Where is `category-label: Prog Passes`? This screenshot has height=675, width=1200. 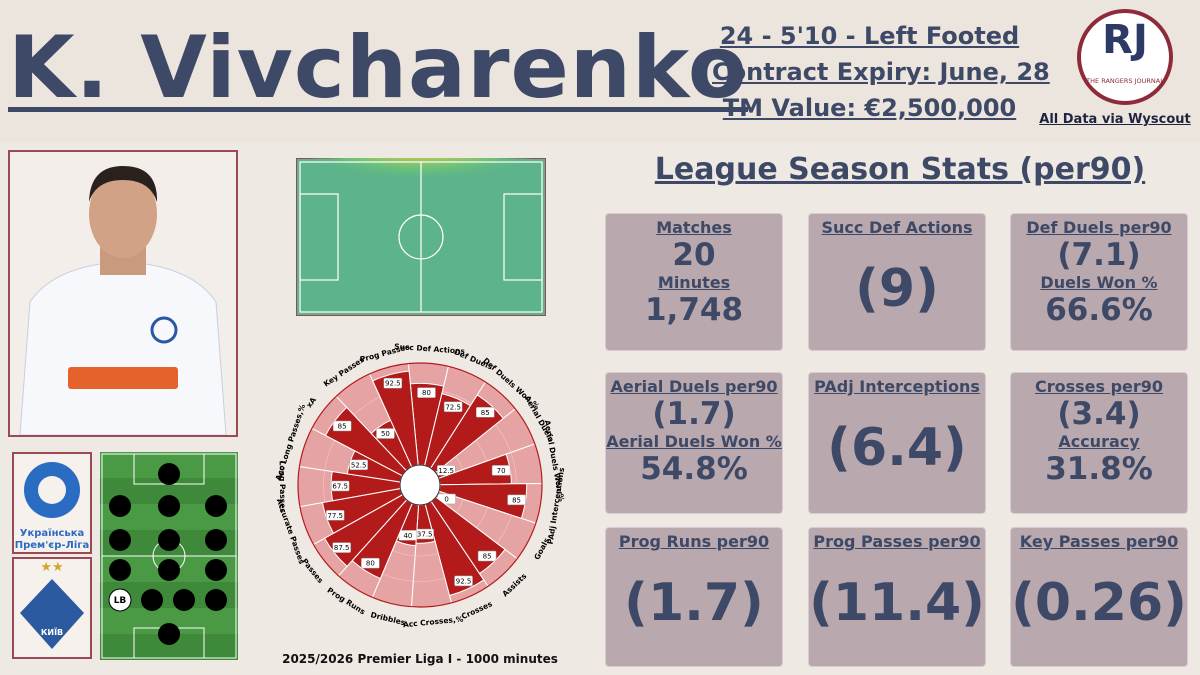 category-label: Prog Passes is located at coordinates (385, 353).